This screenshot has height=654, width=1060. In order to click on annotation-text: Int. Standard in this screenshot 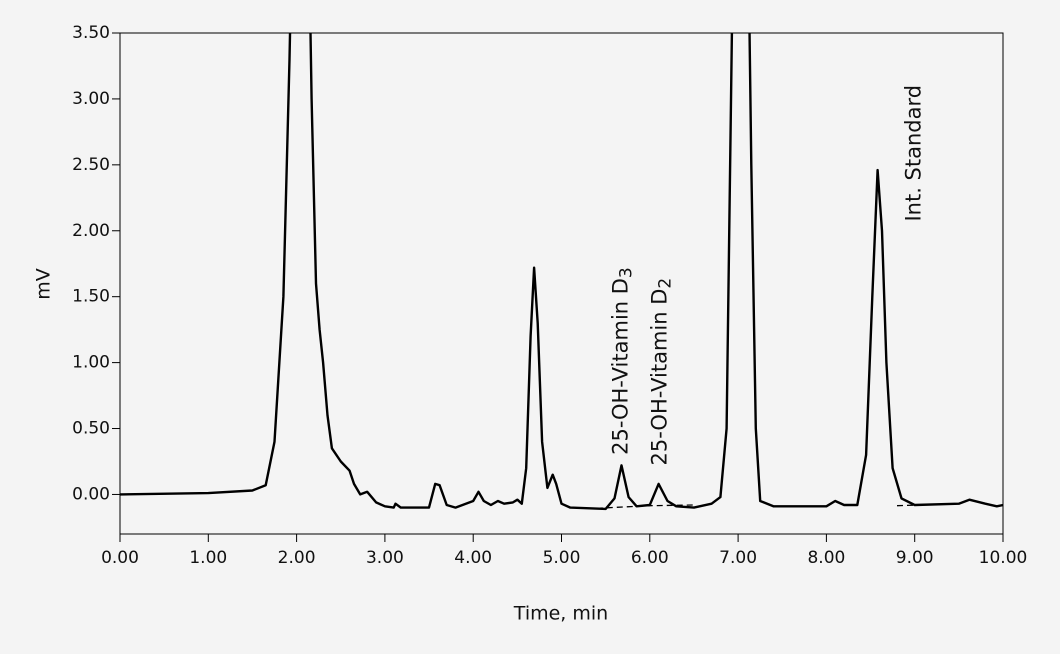, I will do `click(914, 153)`.